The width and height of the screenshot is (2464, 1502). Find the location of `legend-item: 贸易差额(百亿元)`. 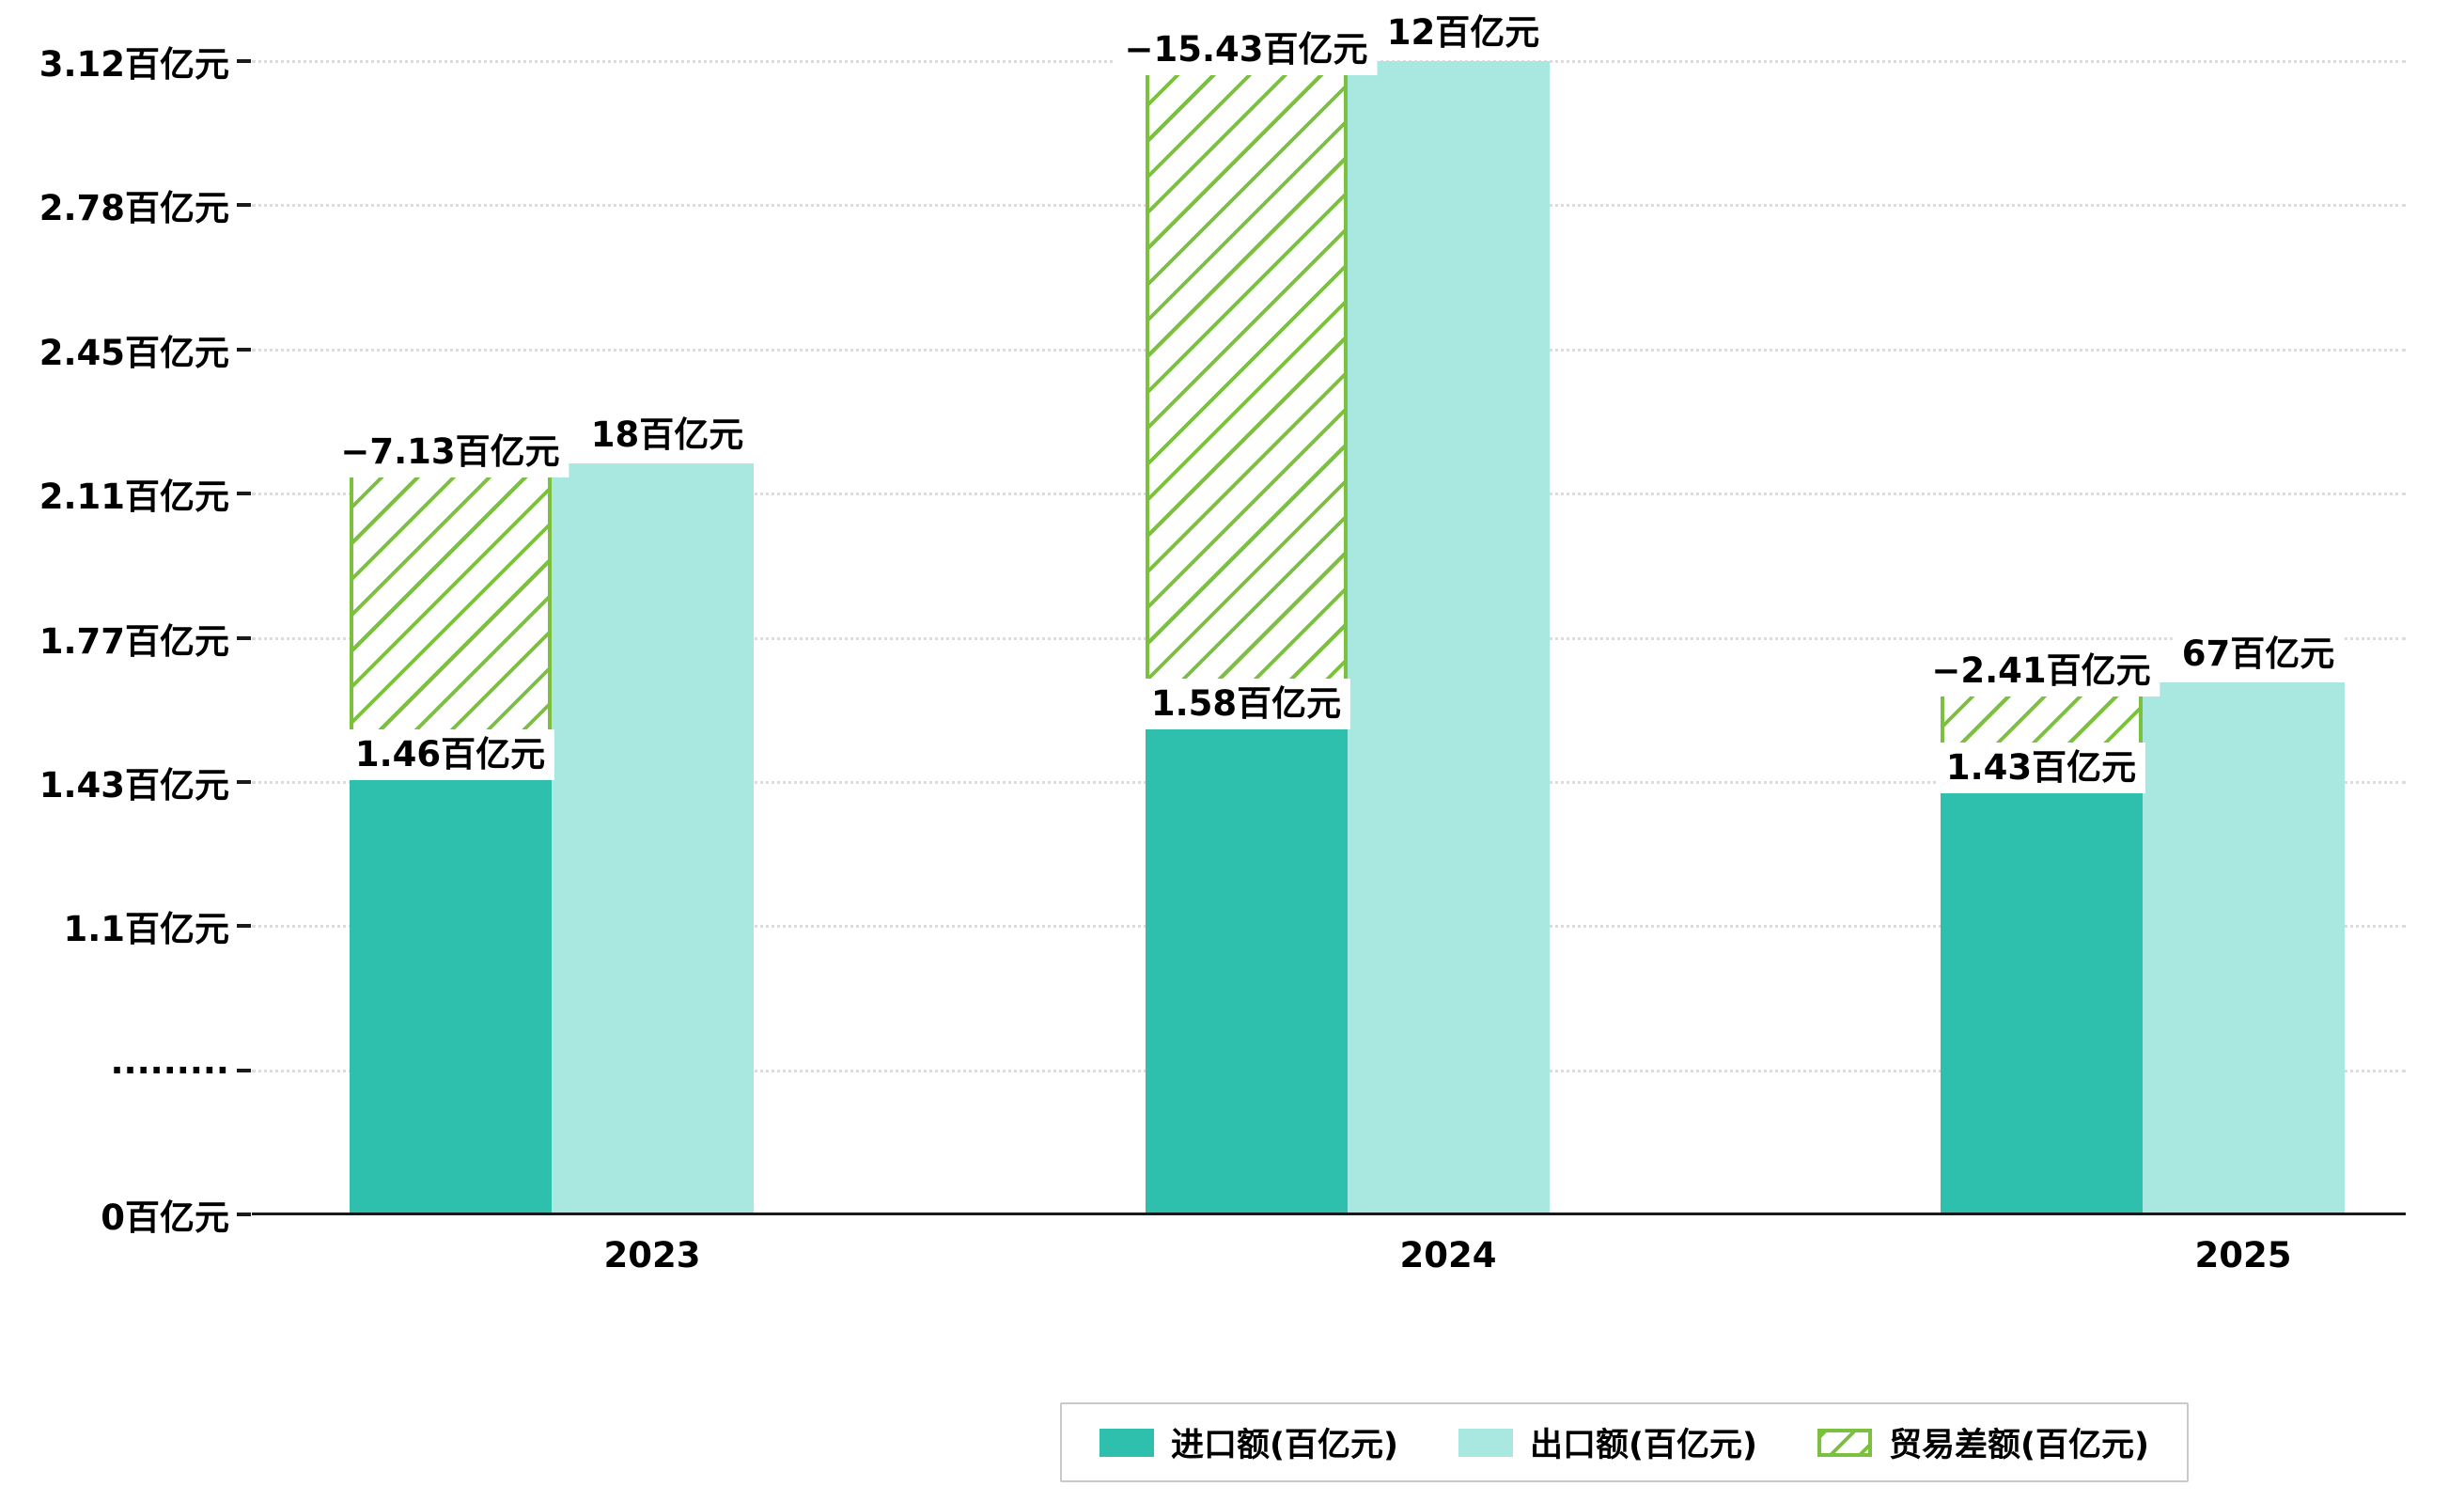

legend-item: 贸易差额(百亿元) is located at coordinates (1983, 1442).